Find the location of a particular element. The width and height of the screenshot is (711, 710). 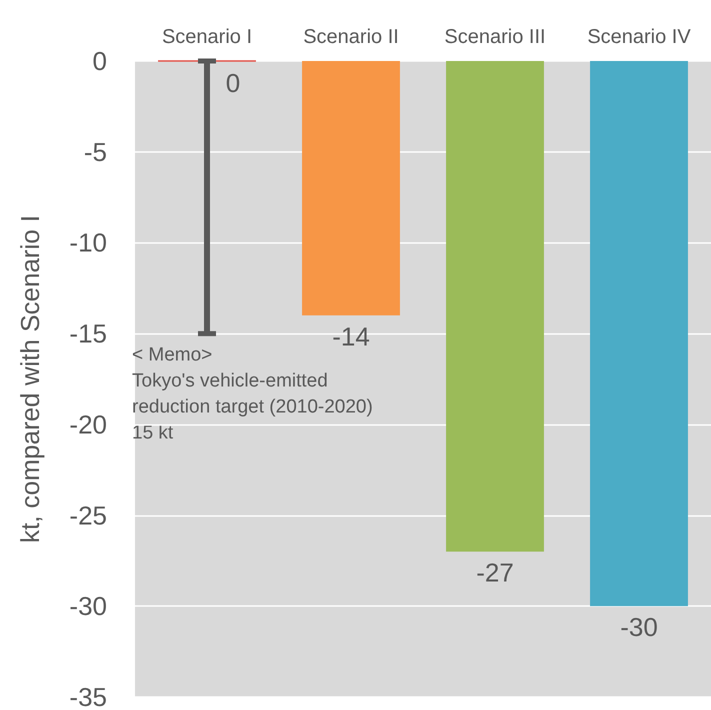

data-label: 0 is located at coordinates (233, 83).